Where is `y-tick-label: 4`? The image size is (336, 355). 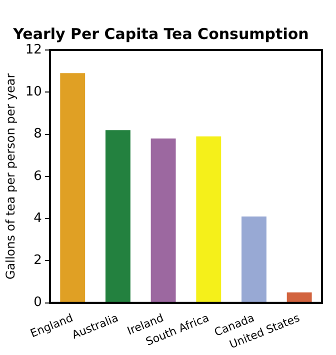
y-tick-label: 4 is located at coordinates (38, 218).